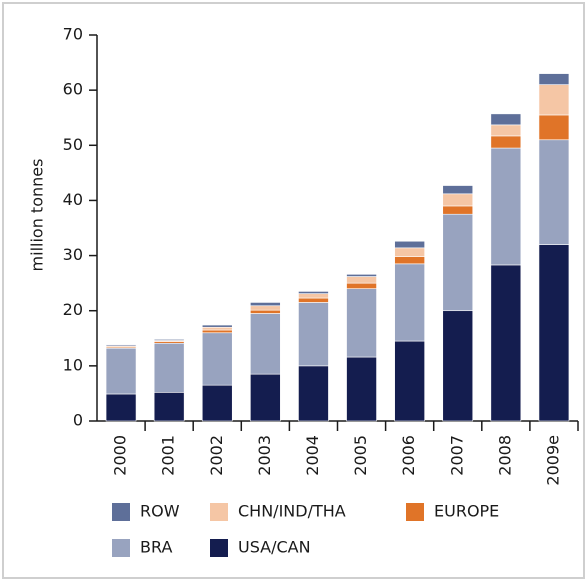  Describe the element at coordinates (37, 215) in the screenshot. I see `y-axis-label: million tonnes` at that location.